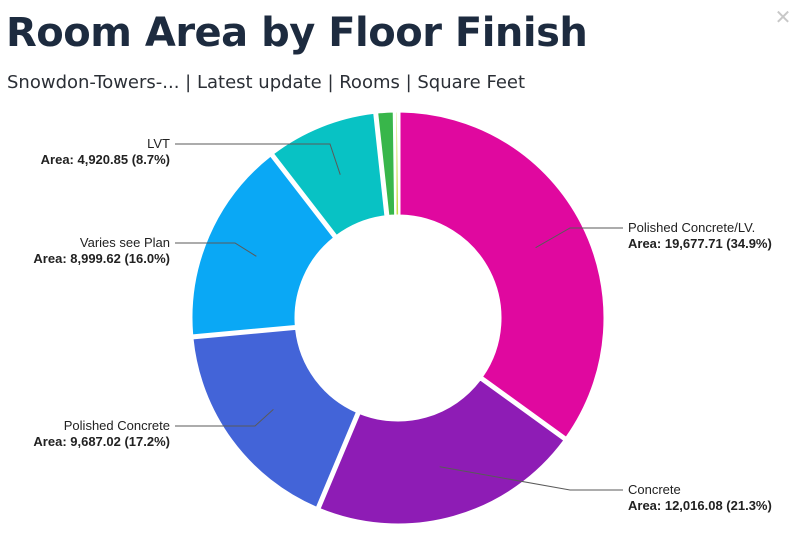 This screenshot has width=800, height=537. I want to click on chart-title: Room Area by Floor Finish, so click(297, 33).